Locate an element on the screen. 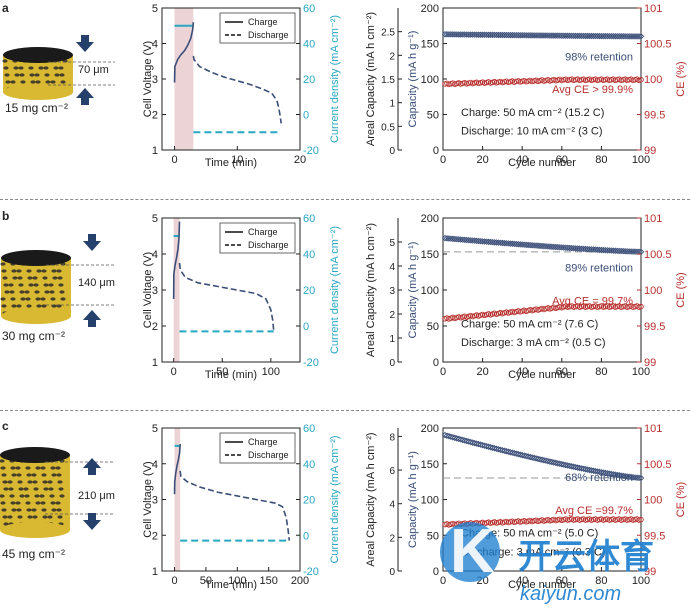 Image resolution: width=690 pixels, height=611 pixels. y2-tick-label: 101 is located at coordinates (653, 219).